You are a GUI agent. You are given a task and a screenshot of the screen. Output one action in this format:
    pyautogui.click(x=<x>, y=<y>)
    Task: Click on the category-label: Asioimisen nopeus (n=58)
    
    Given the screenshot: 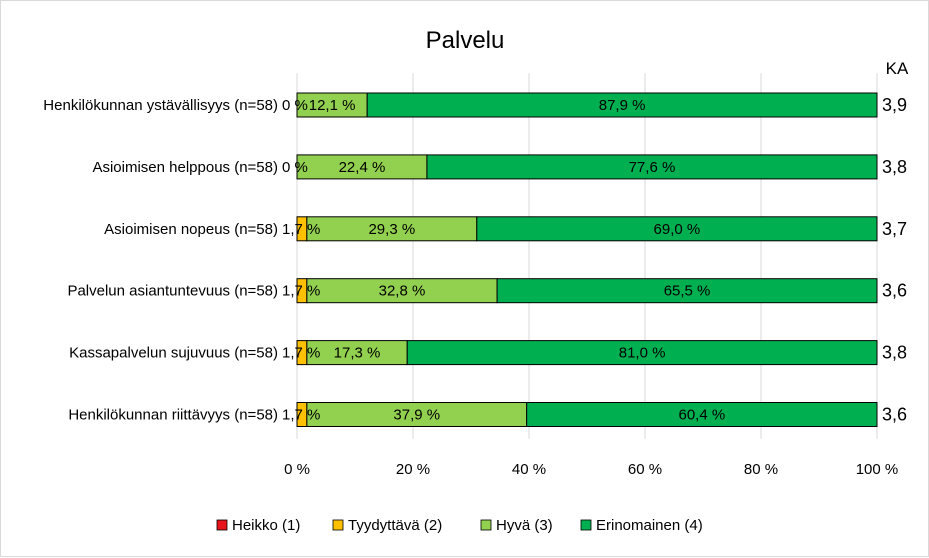 What is the action you would take?
    pyautogui.click(x=191, y=229)
    